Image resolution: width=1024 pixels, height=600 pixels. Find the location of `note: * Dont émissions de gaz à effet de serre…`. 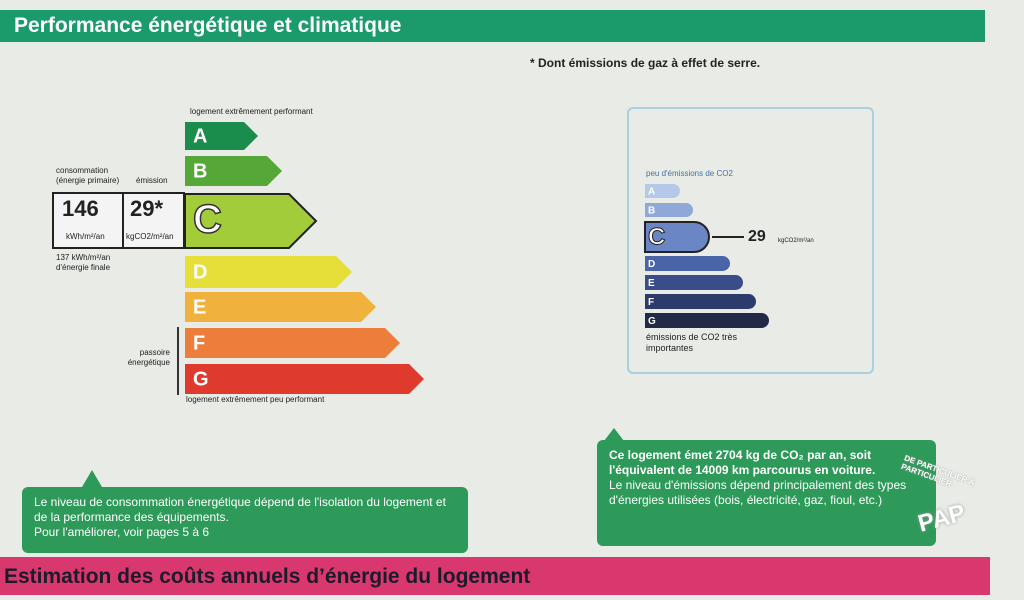

note: * Dont émissions de gaz à effet de serre… is located at coordinates (645, 63).